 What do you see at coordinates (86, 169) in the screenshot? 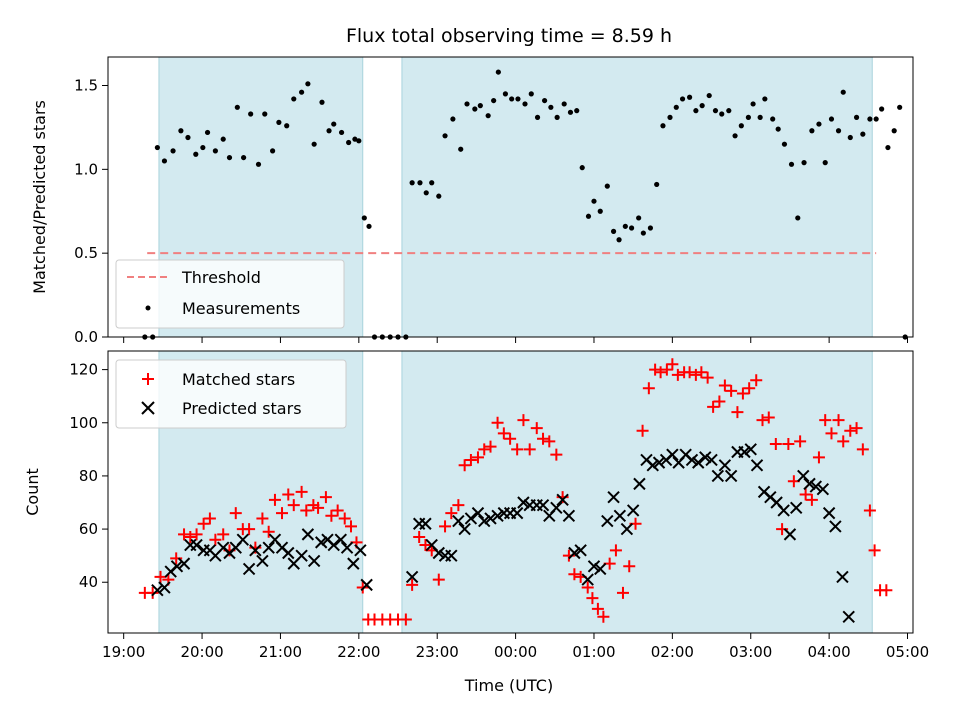
I see `y-tick-label-0-2: 1.0` at bounding box center [86, 169].